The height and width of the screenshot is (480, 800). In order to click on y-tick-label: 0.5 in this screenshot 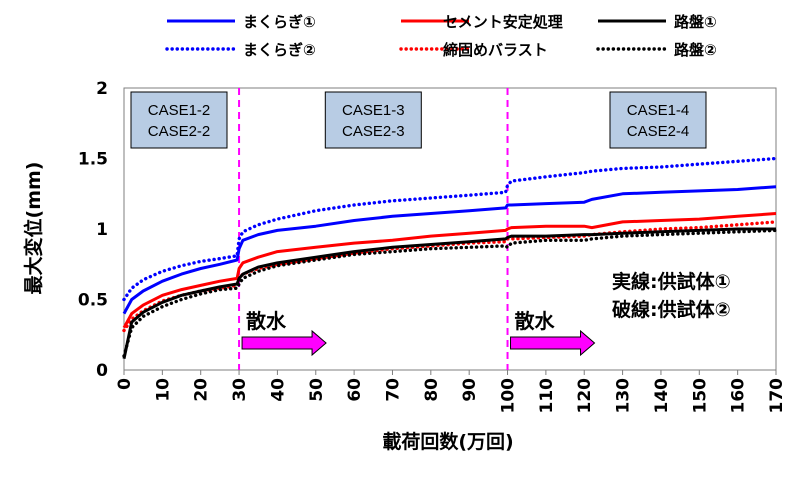, I will do `click(93, 301)`.